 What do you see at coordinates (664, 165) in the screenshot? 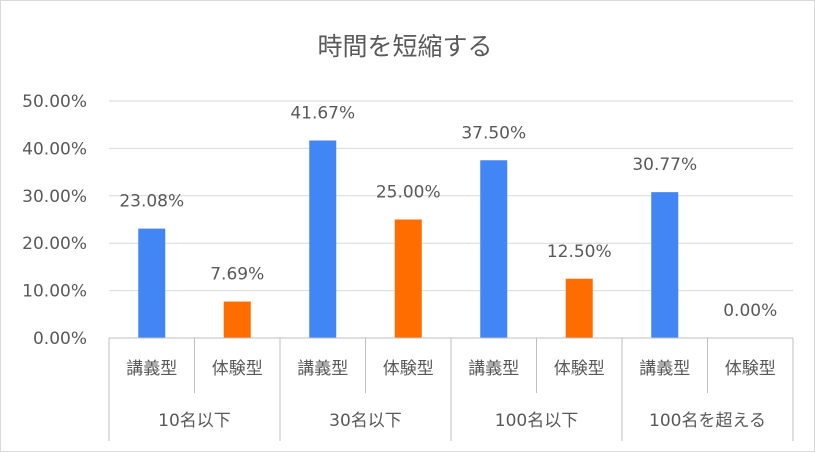
I see `data-label: 30.77%` at bounding box center [664, 165].